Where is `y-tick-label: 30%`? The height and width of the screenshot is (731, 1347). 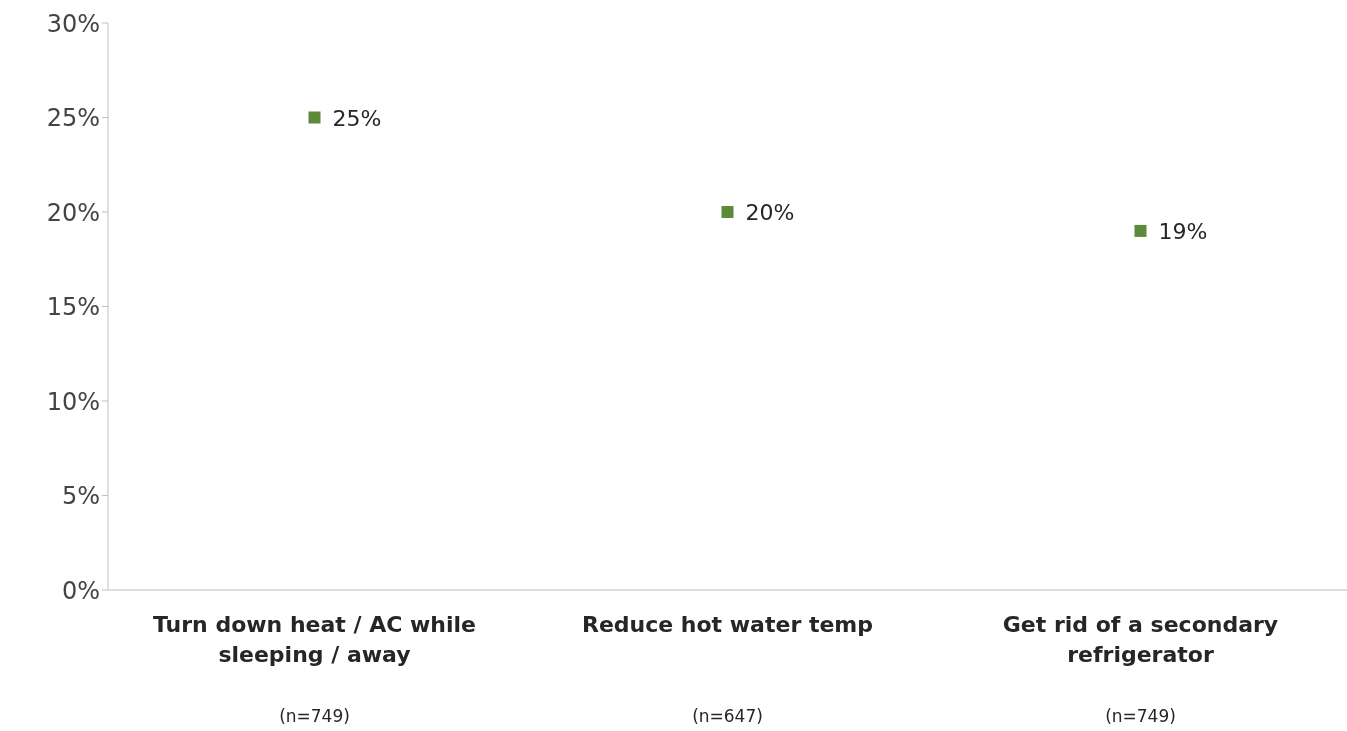 y-tick-label: 30% is located at coordinates (73, 23).